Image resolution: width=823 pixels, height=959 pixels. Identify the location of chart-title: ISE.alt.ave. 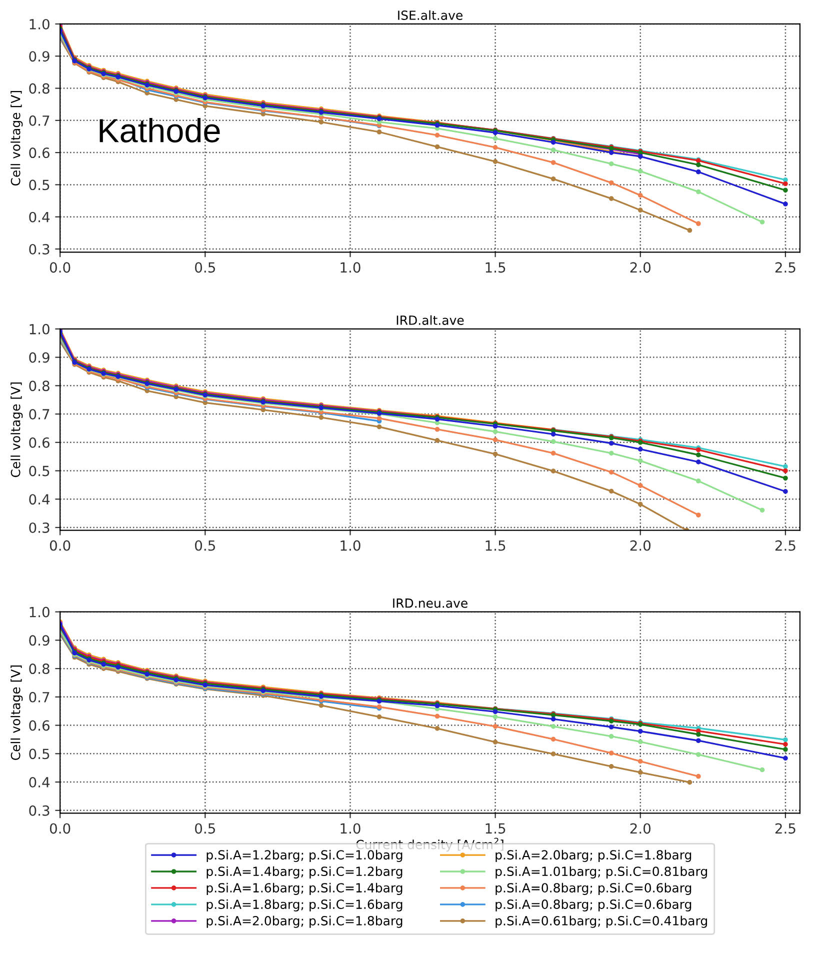
(430, 15).